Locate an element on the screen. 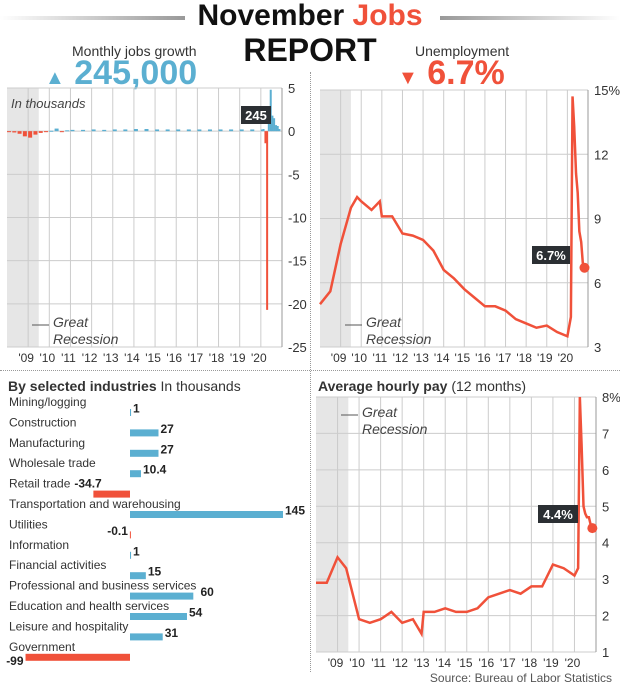 Image resolution: width=620 pixels, height=685 pixels. industry-value-label: 31 is located at coordinates (172, 633).